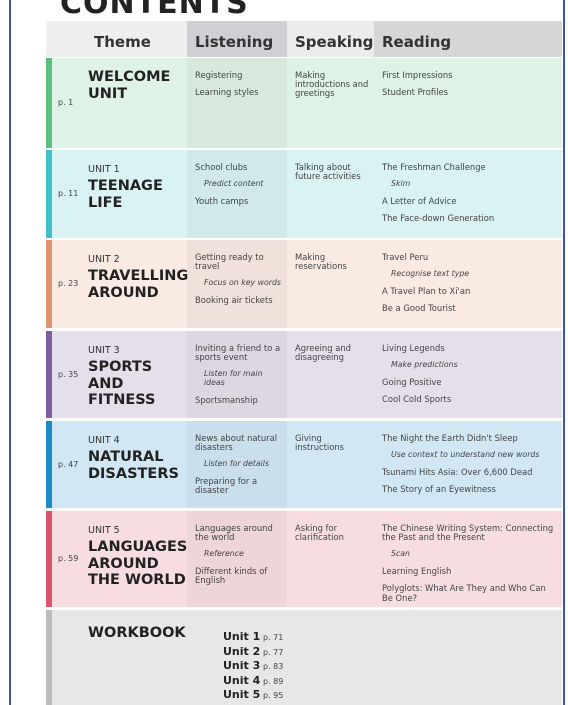 This screenshot has width=568, height=705. Describe the element at coordinates (273, 695) in the screenshot. I see `workbook-page: p. 95` at that location.